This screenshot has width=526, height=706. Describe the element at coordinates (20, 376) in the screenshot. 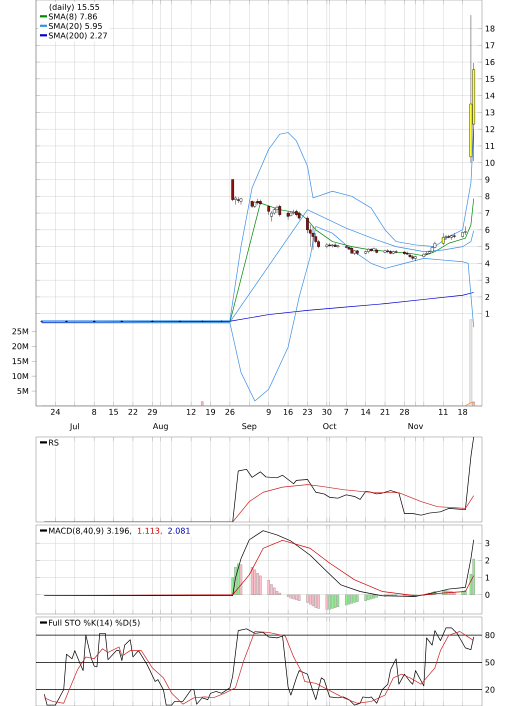

I see `y2-tick-label: 10M` at that location.